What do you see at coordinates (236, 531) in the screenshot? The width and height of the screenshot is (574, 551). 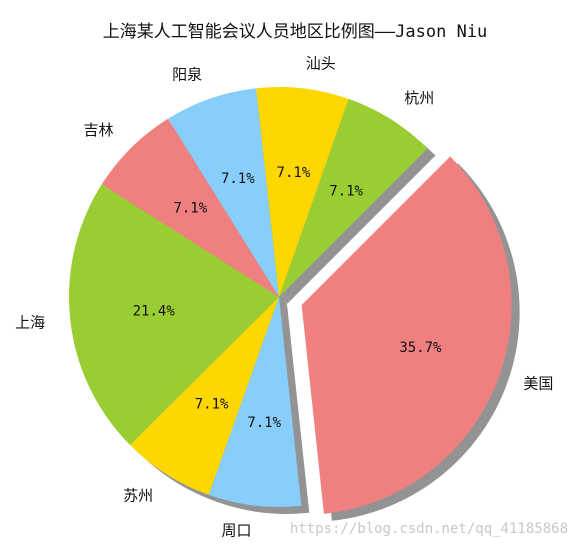 I see `slice-7-category-label: 周口` at bounding box center [236, 531].